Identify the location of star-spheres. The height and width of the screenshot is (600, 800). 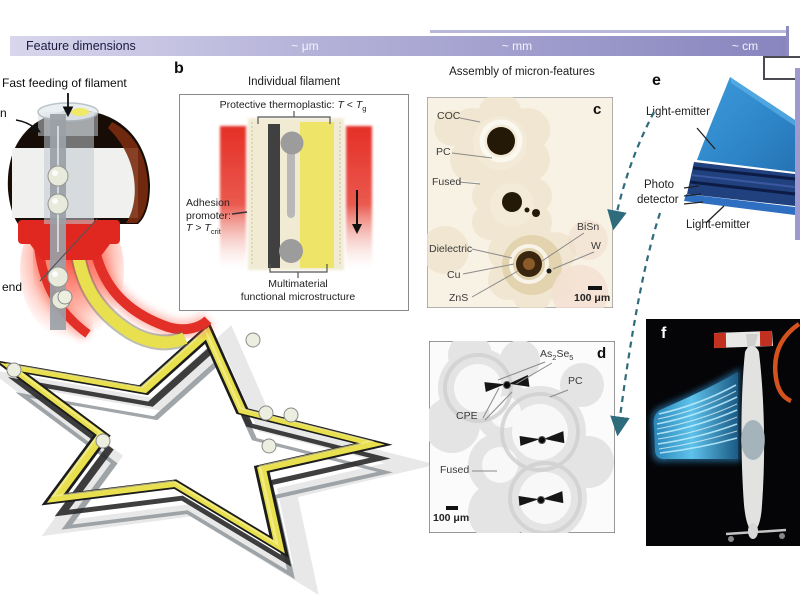
(152, 371).